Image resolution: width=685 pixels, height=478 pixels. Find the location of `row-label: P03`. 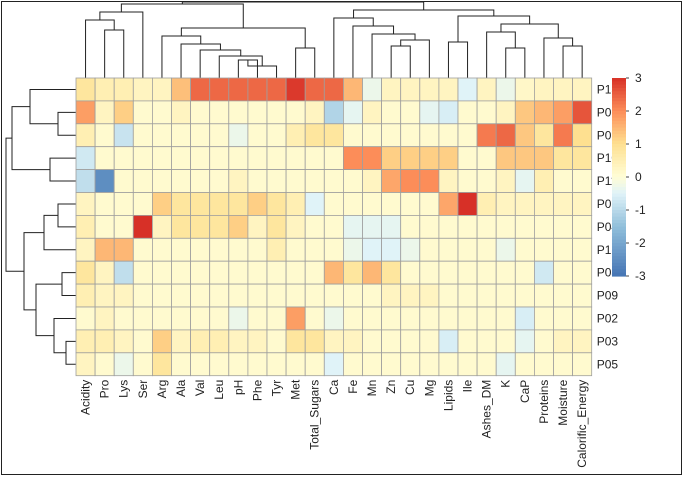

row-label: P03 is located at coordinates (608, 341).